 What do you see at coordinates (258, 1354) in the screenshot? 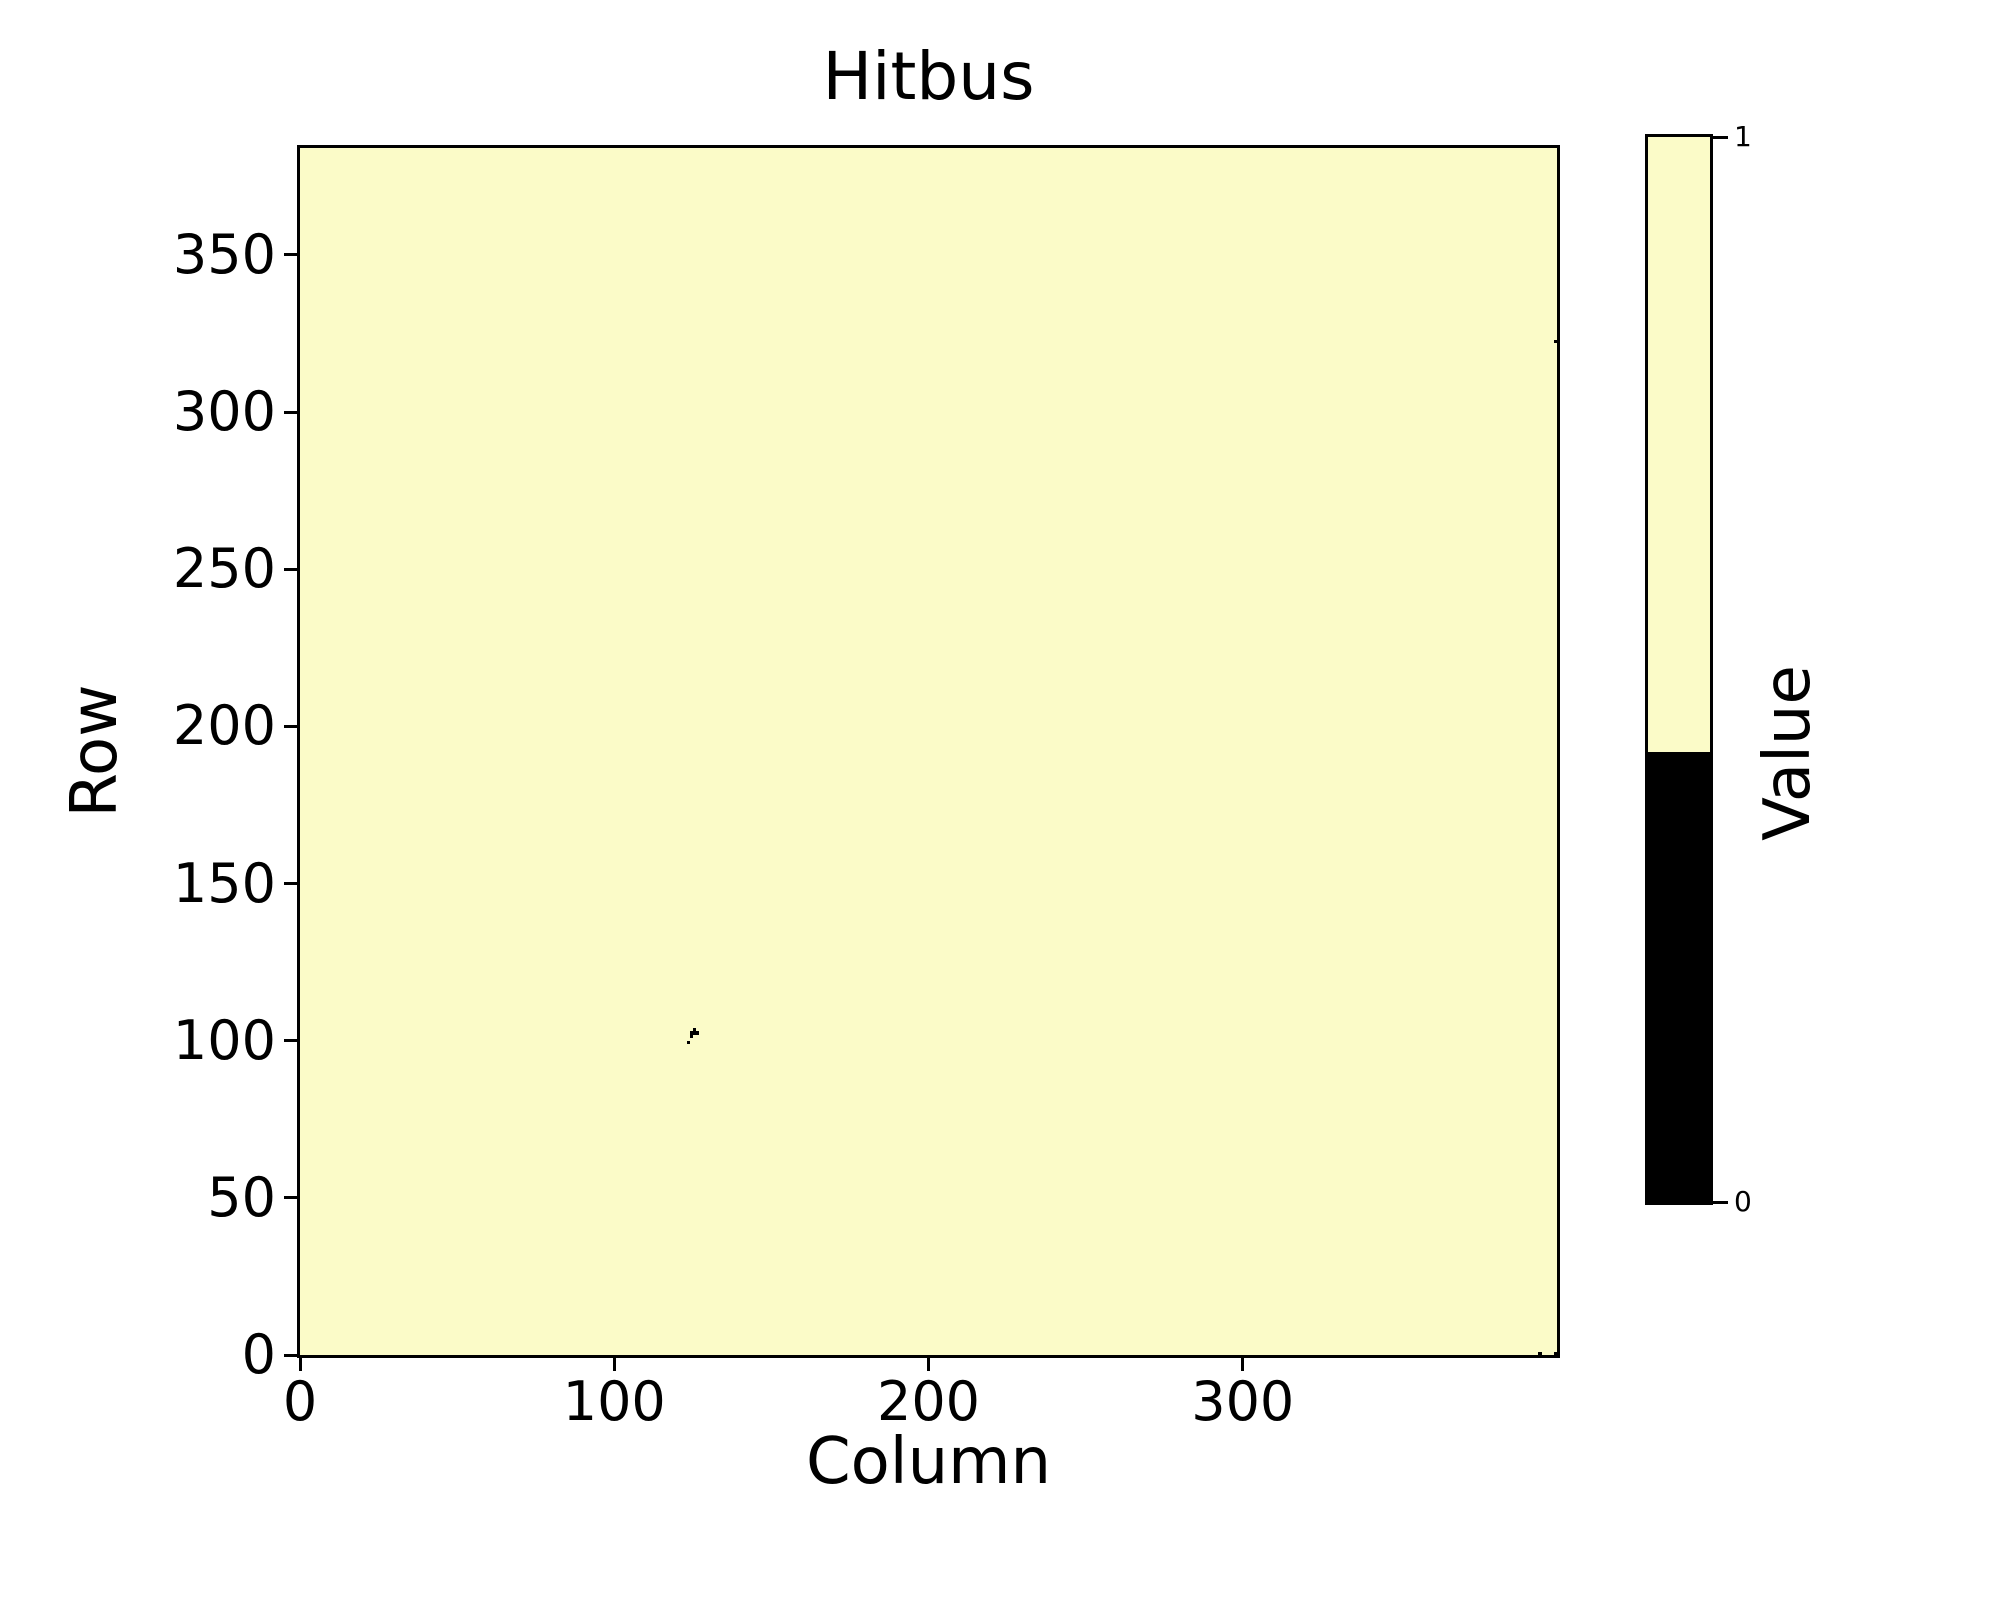
I see `y-tick-label: 0` at bounding box center [258, 1354].